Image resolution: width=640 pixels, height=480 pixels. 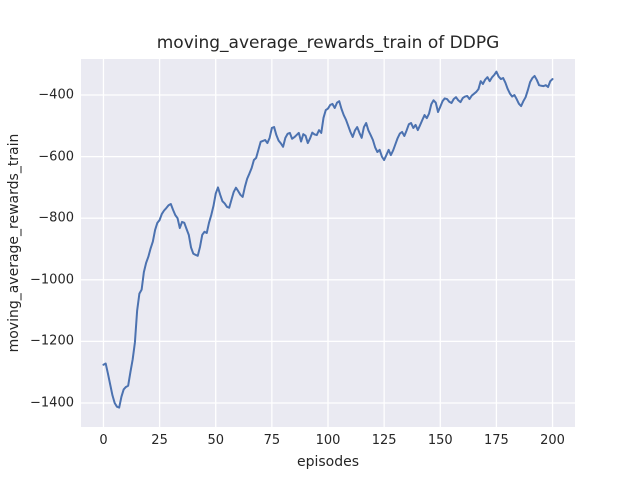 I want to click on y-tick-label: −800, so click(x=56, y=218).